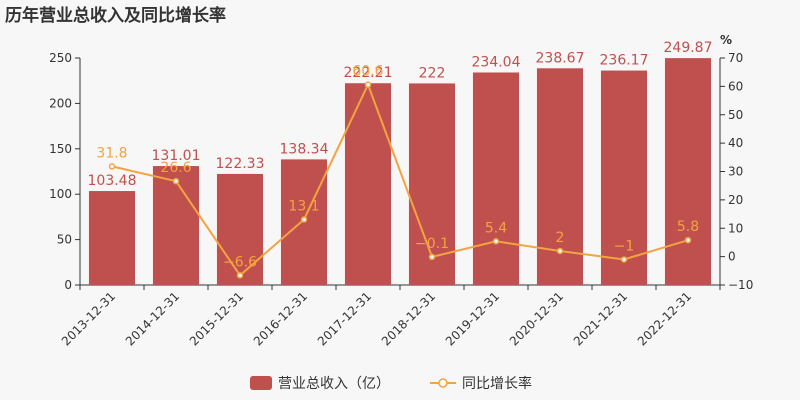 The height and width of the screenshot is (400, 800). What do you see at coordinates (560, 238) in the screenshot?
I see `growth-value-label: 2` at bounding box center [560, 238].